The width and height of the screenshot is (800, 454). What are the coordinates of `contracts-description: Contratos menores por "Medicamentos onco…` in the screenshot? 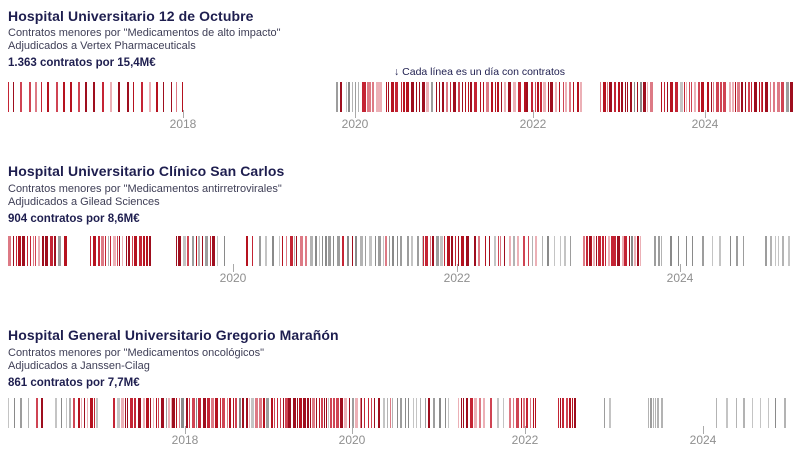 It's located at (136, 353).